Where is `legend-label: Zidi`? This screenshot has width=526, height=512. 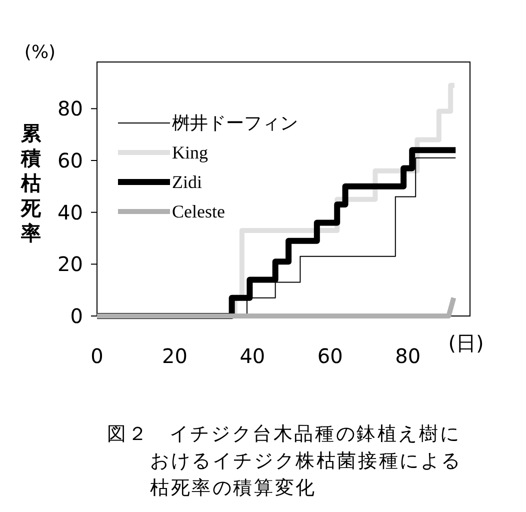
legend-label: Zidi is located at coordinates (187, 182).